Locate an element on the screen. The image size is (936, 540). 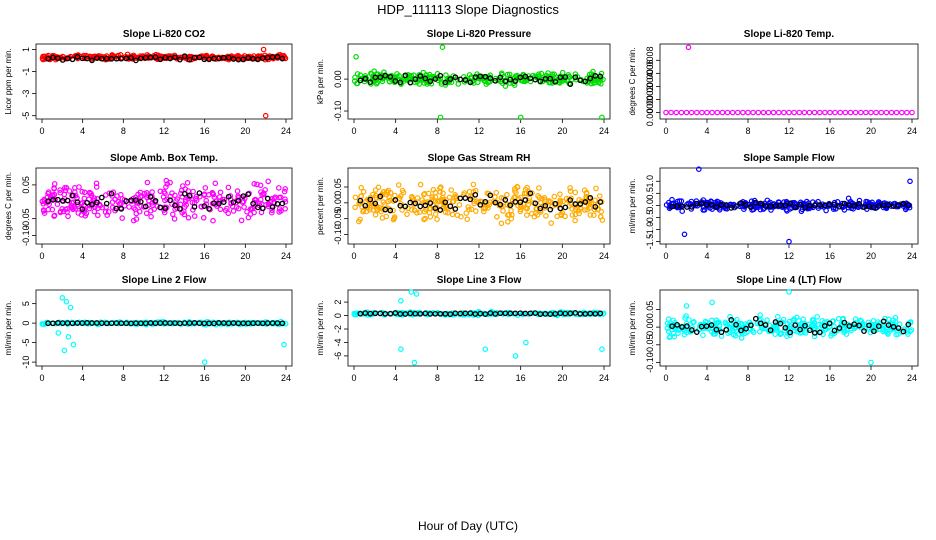
y-tick-label: 0.0002 is located at coordinates (650, 100).